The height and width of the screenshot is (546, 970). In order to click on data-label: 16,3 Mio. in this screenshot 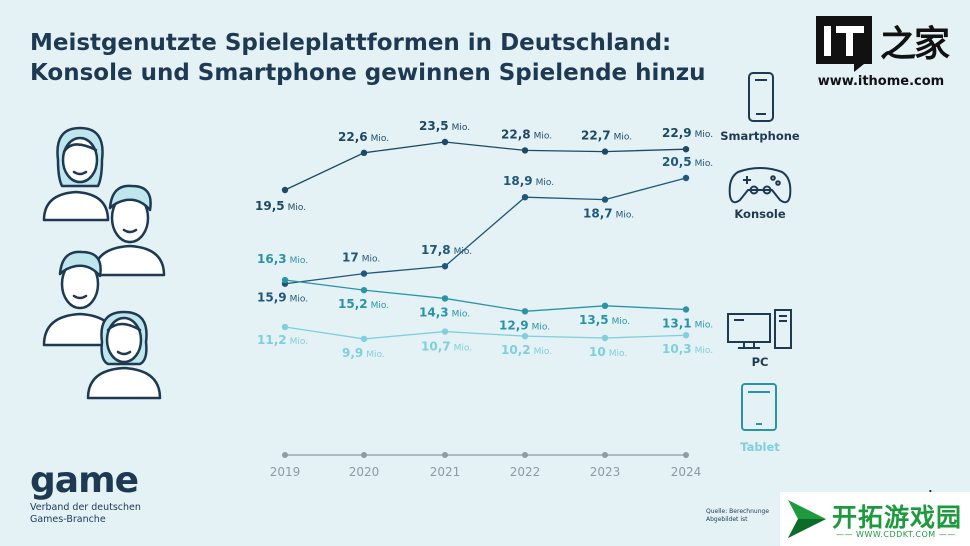, I will do `click(282, 259)`.